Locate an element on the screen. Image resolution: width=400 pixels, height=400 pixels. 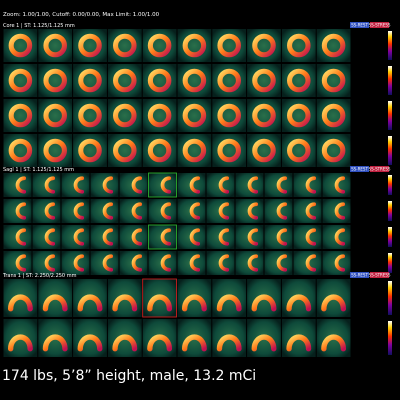
selection is located at coordinates (159, 298).